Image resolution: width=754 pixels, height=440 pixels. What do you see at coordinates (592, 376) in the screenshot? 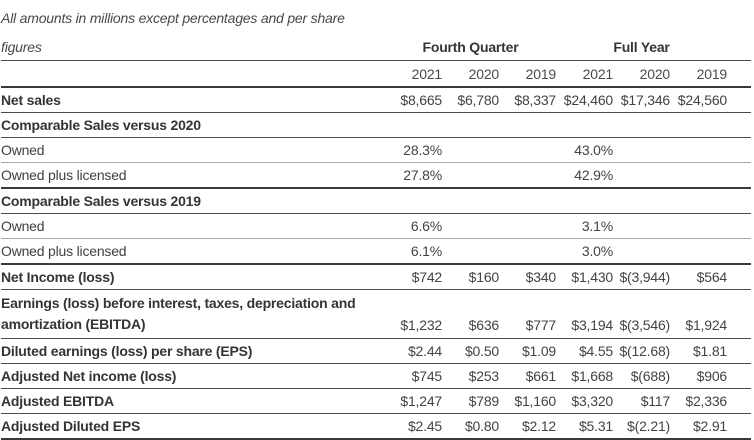
I see `cell-value: $1,668` at bounding box center [592, 376].